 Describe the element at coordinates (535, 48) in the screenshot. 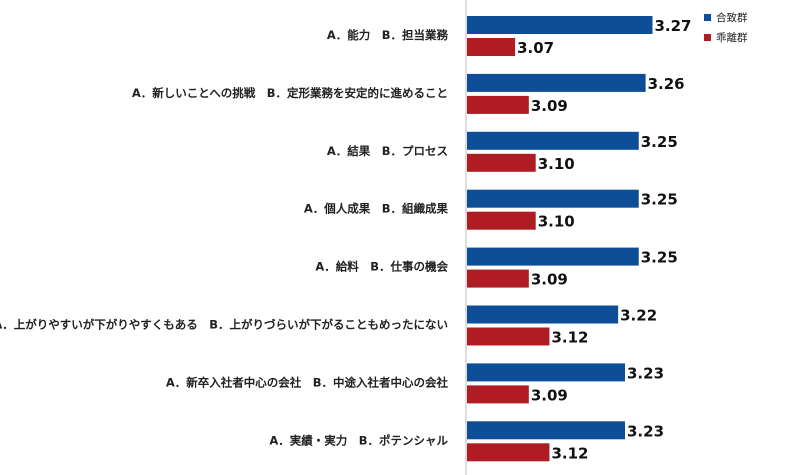

I see `value-label: 3.07` at that location.